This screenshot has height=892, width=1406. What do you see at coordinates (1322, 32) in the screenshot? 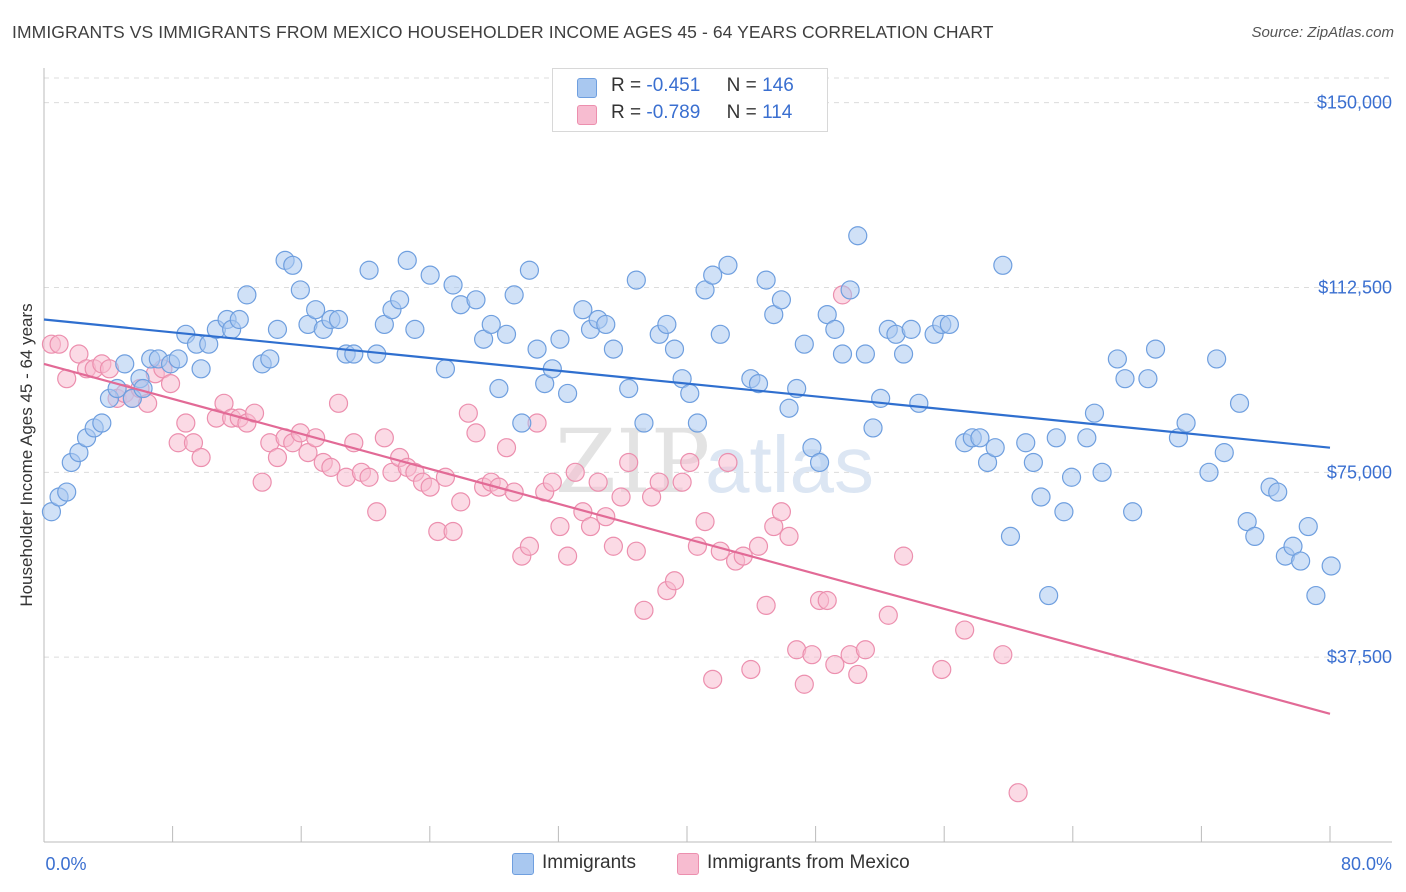
I see `source-label: Source: ZipAtlas.com` at bounding box center [1322, 32].